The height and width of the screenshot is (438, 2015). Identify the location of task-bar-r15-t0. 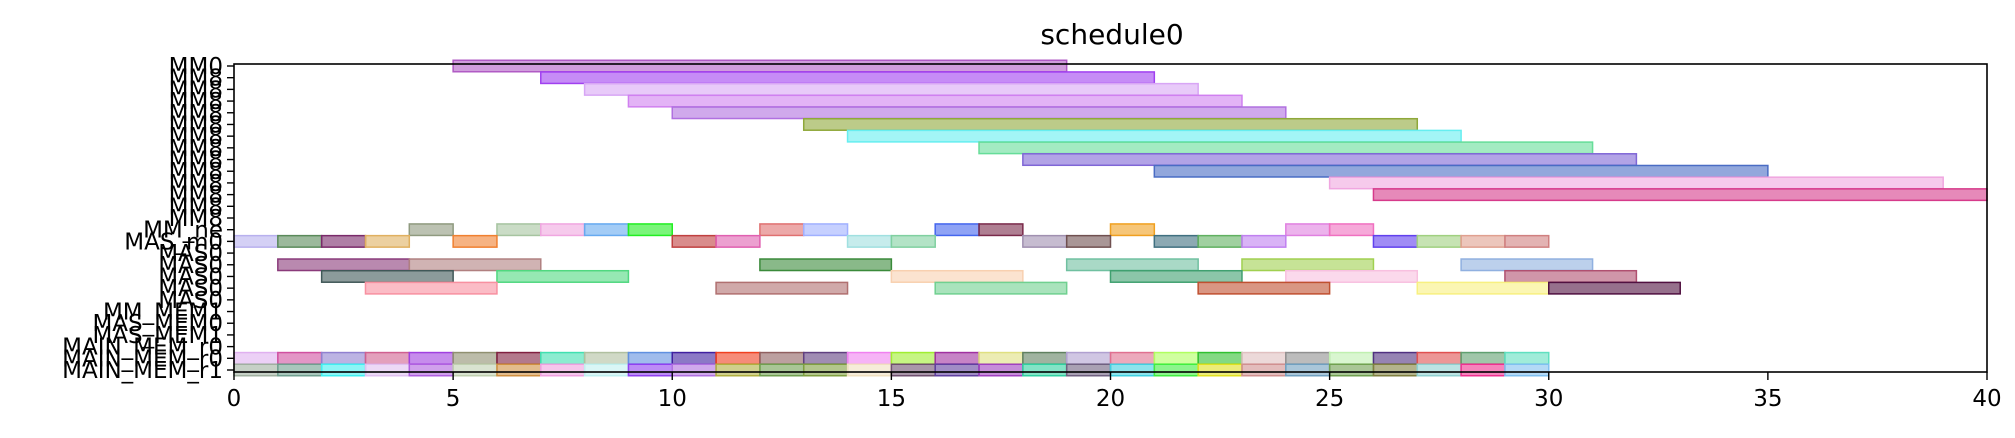
(256, 241).